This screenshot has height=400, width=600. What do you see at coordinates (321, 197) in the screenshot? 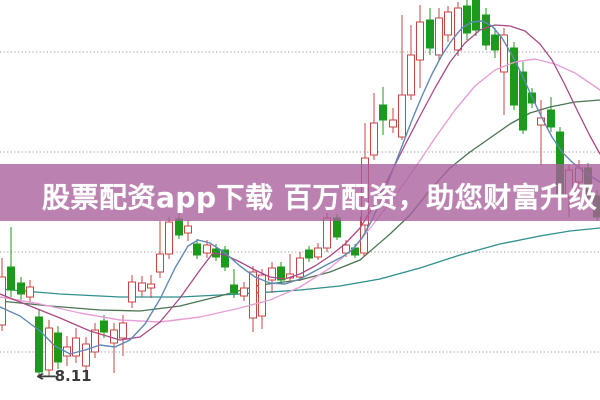
I see `promo-ad-text: 股票配资app下载 百万配资，助您财富升级！` at bounding box center [321, 197].